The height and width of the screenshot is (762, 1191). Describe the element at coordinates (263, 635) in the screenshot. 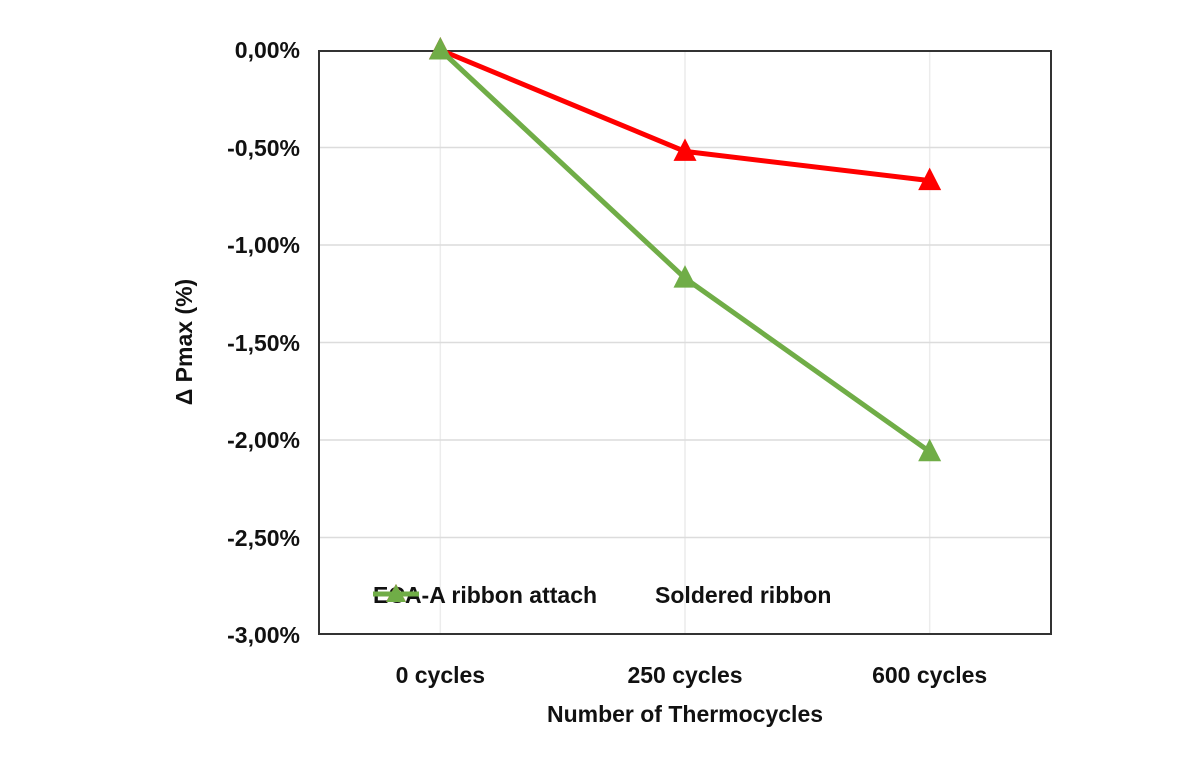

I see `y-tick-label: -3,00%` at that location.